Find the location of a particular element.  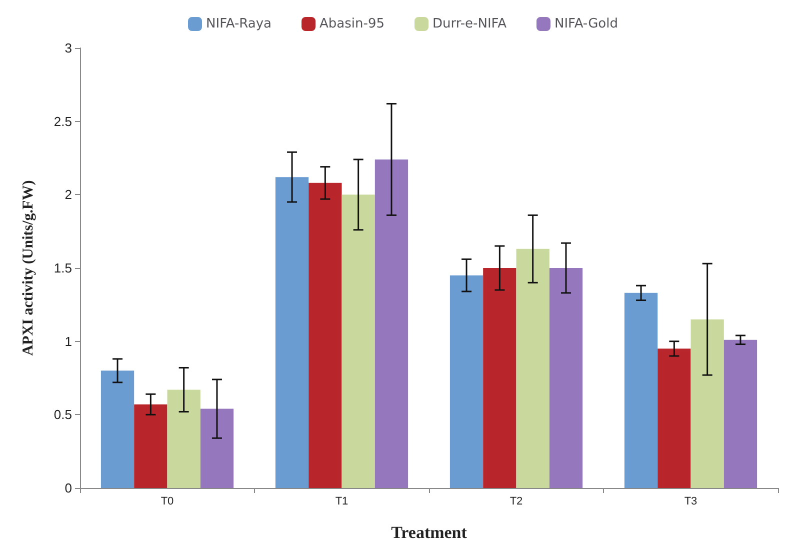

y-tick-label: 1 is located at coordinates (68, 341).